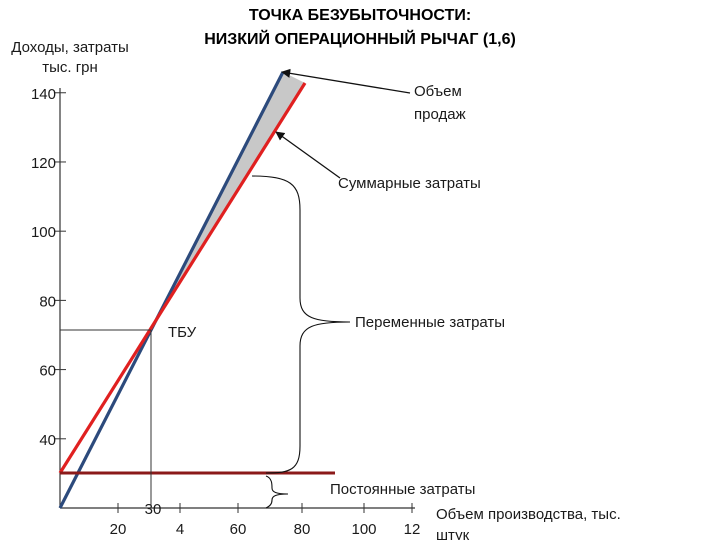 This screenshot has height=540, width=720. Describe the element at coordinates (118, 529) in the screenshot. I see `x-tick-label: 20` at that location.